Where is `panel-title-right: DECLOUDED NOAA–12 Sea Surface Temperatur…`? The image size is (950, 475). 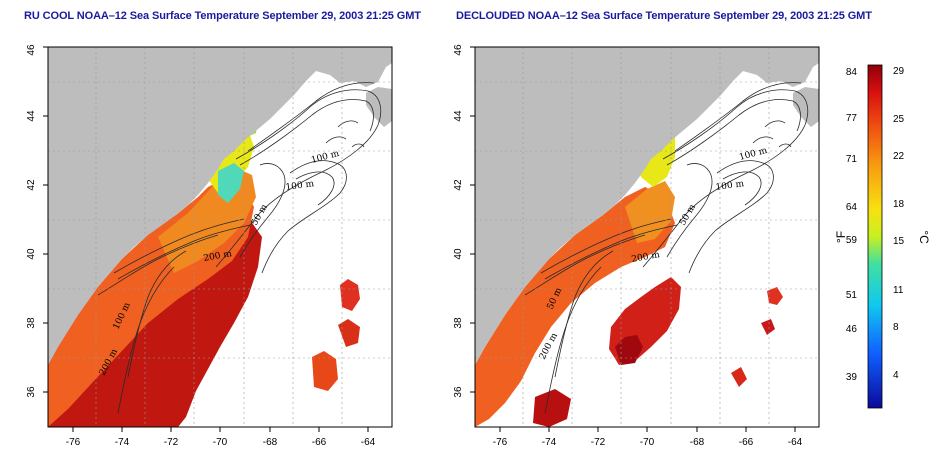
panel-title-right: DECLOUDED NOAA–12 Sea Surface Temperatur… is located at coordinates (664, 16).